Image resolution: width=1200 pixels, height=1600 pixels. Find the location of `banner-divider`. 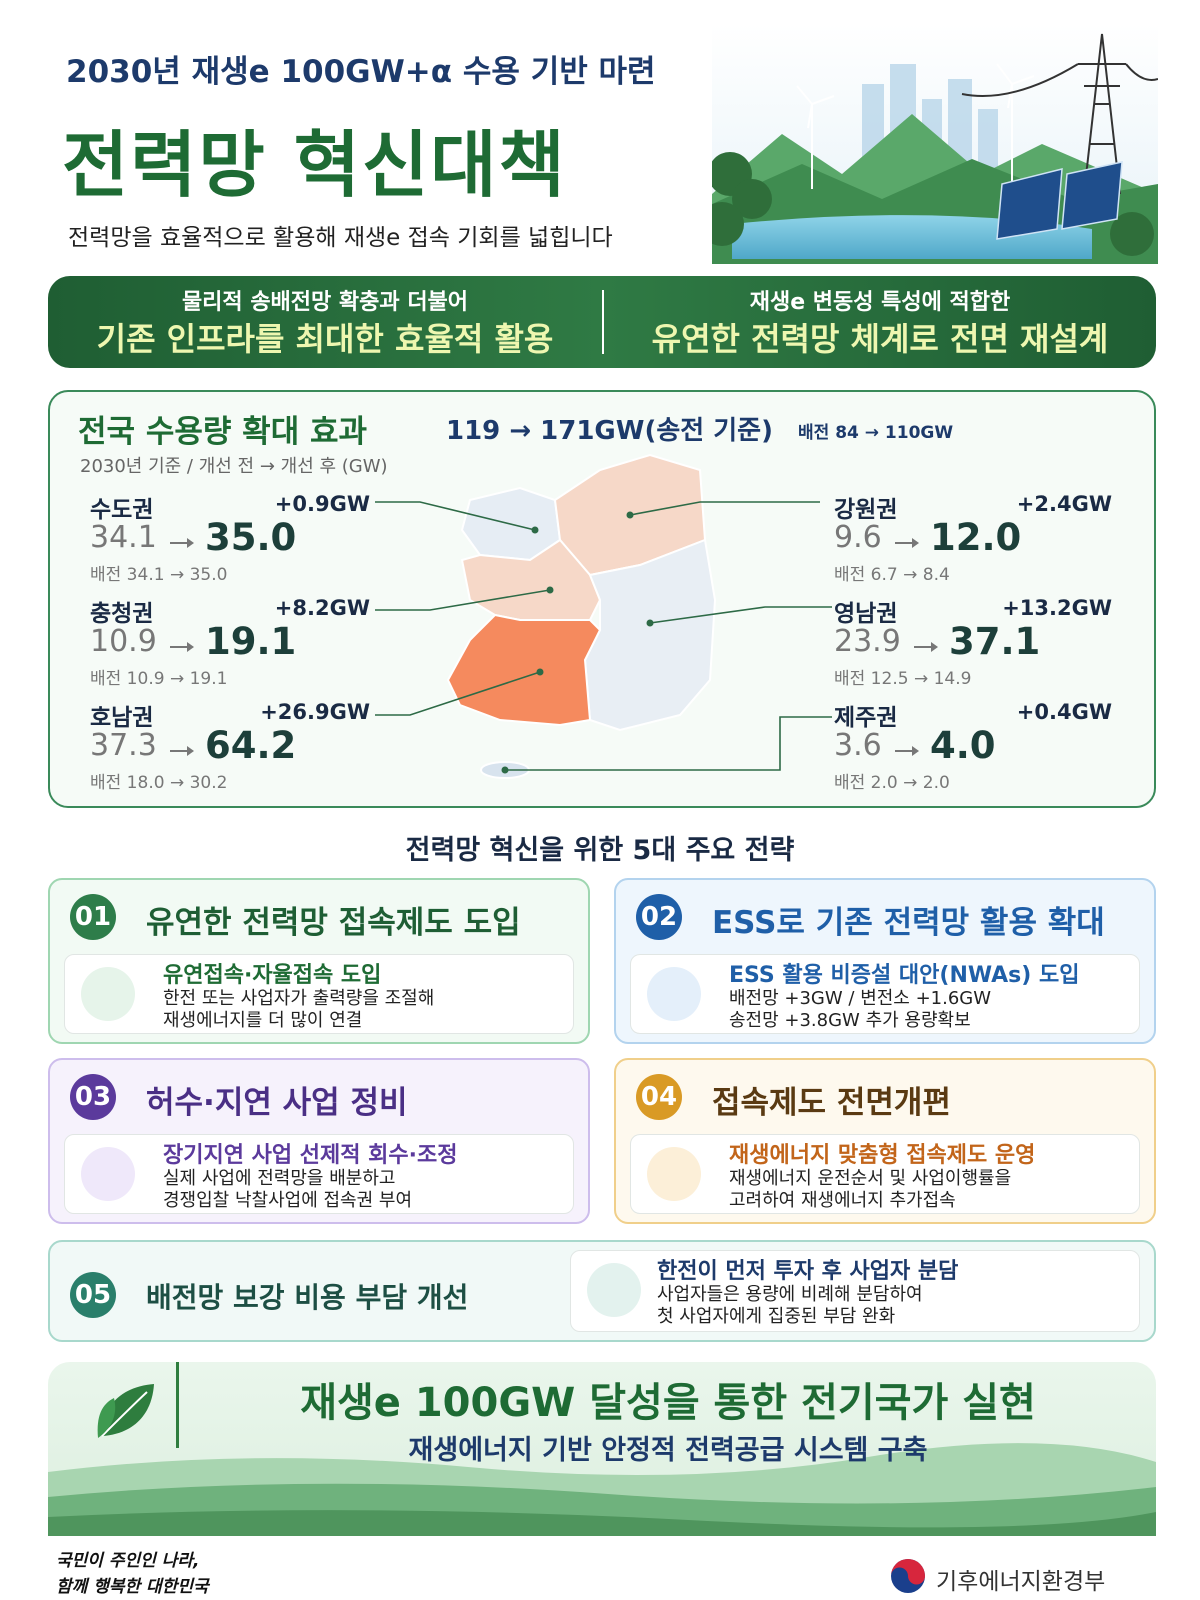

banner-divider is located at coordinates (603, 322).